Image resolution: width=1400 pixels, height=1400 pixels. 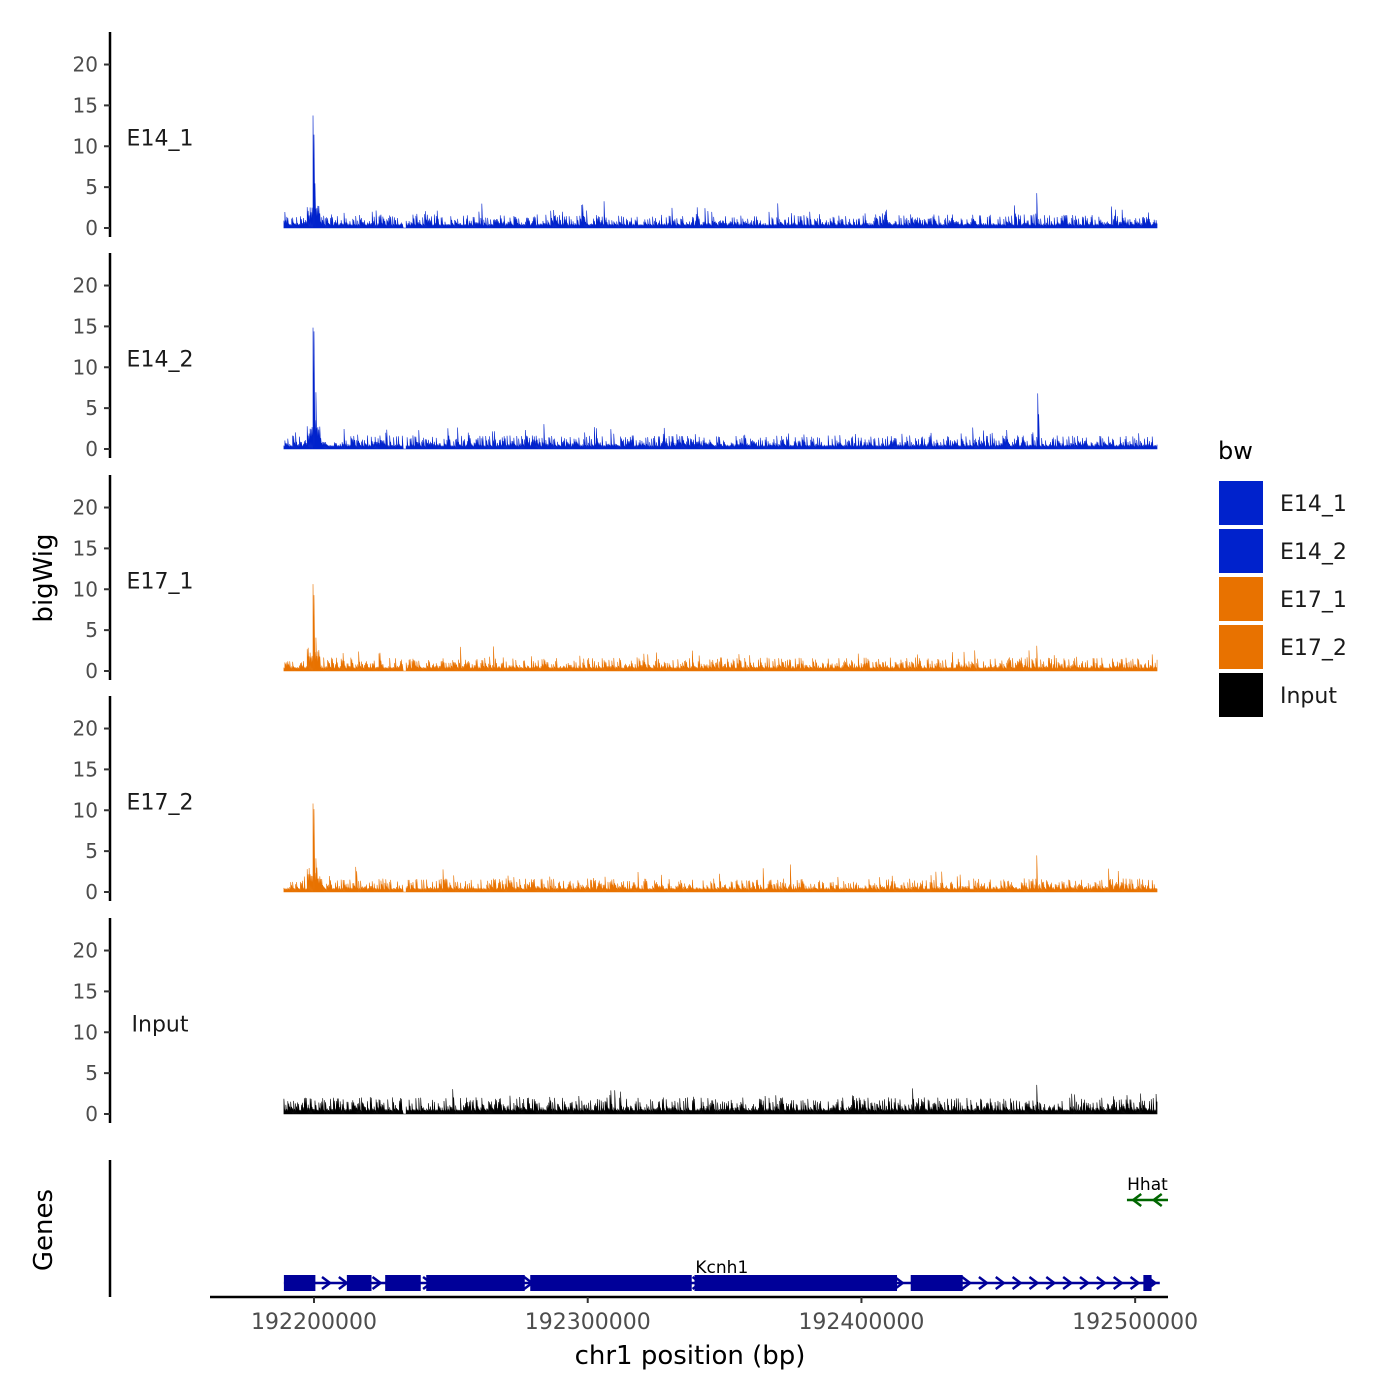 I want to click on legend-item-Input: Input, so click(x=1277, y=695).